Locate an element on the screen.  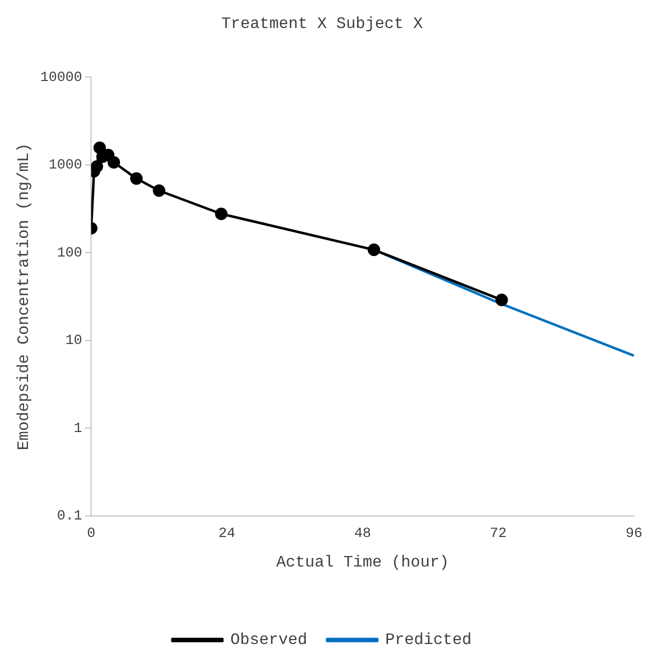
x-tick-label: 96 is located at coordinates (634, 534).